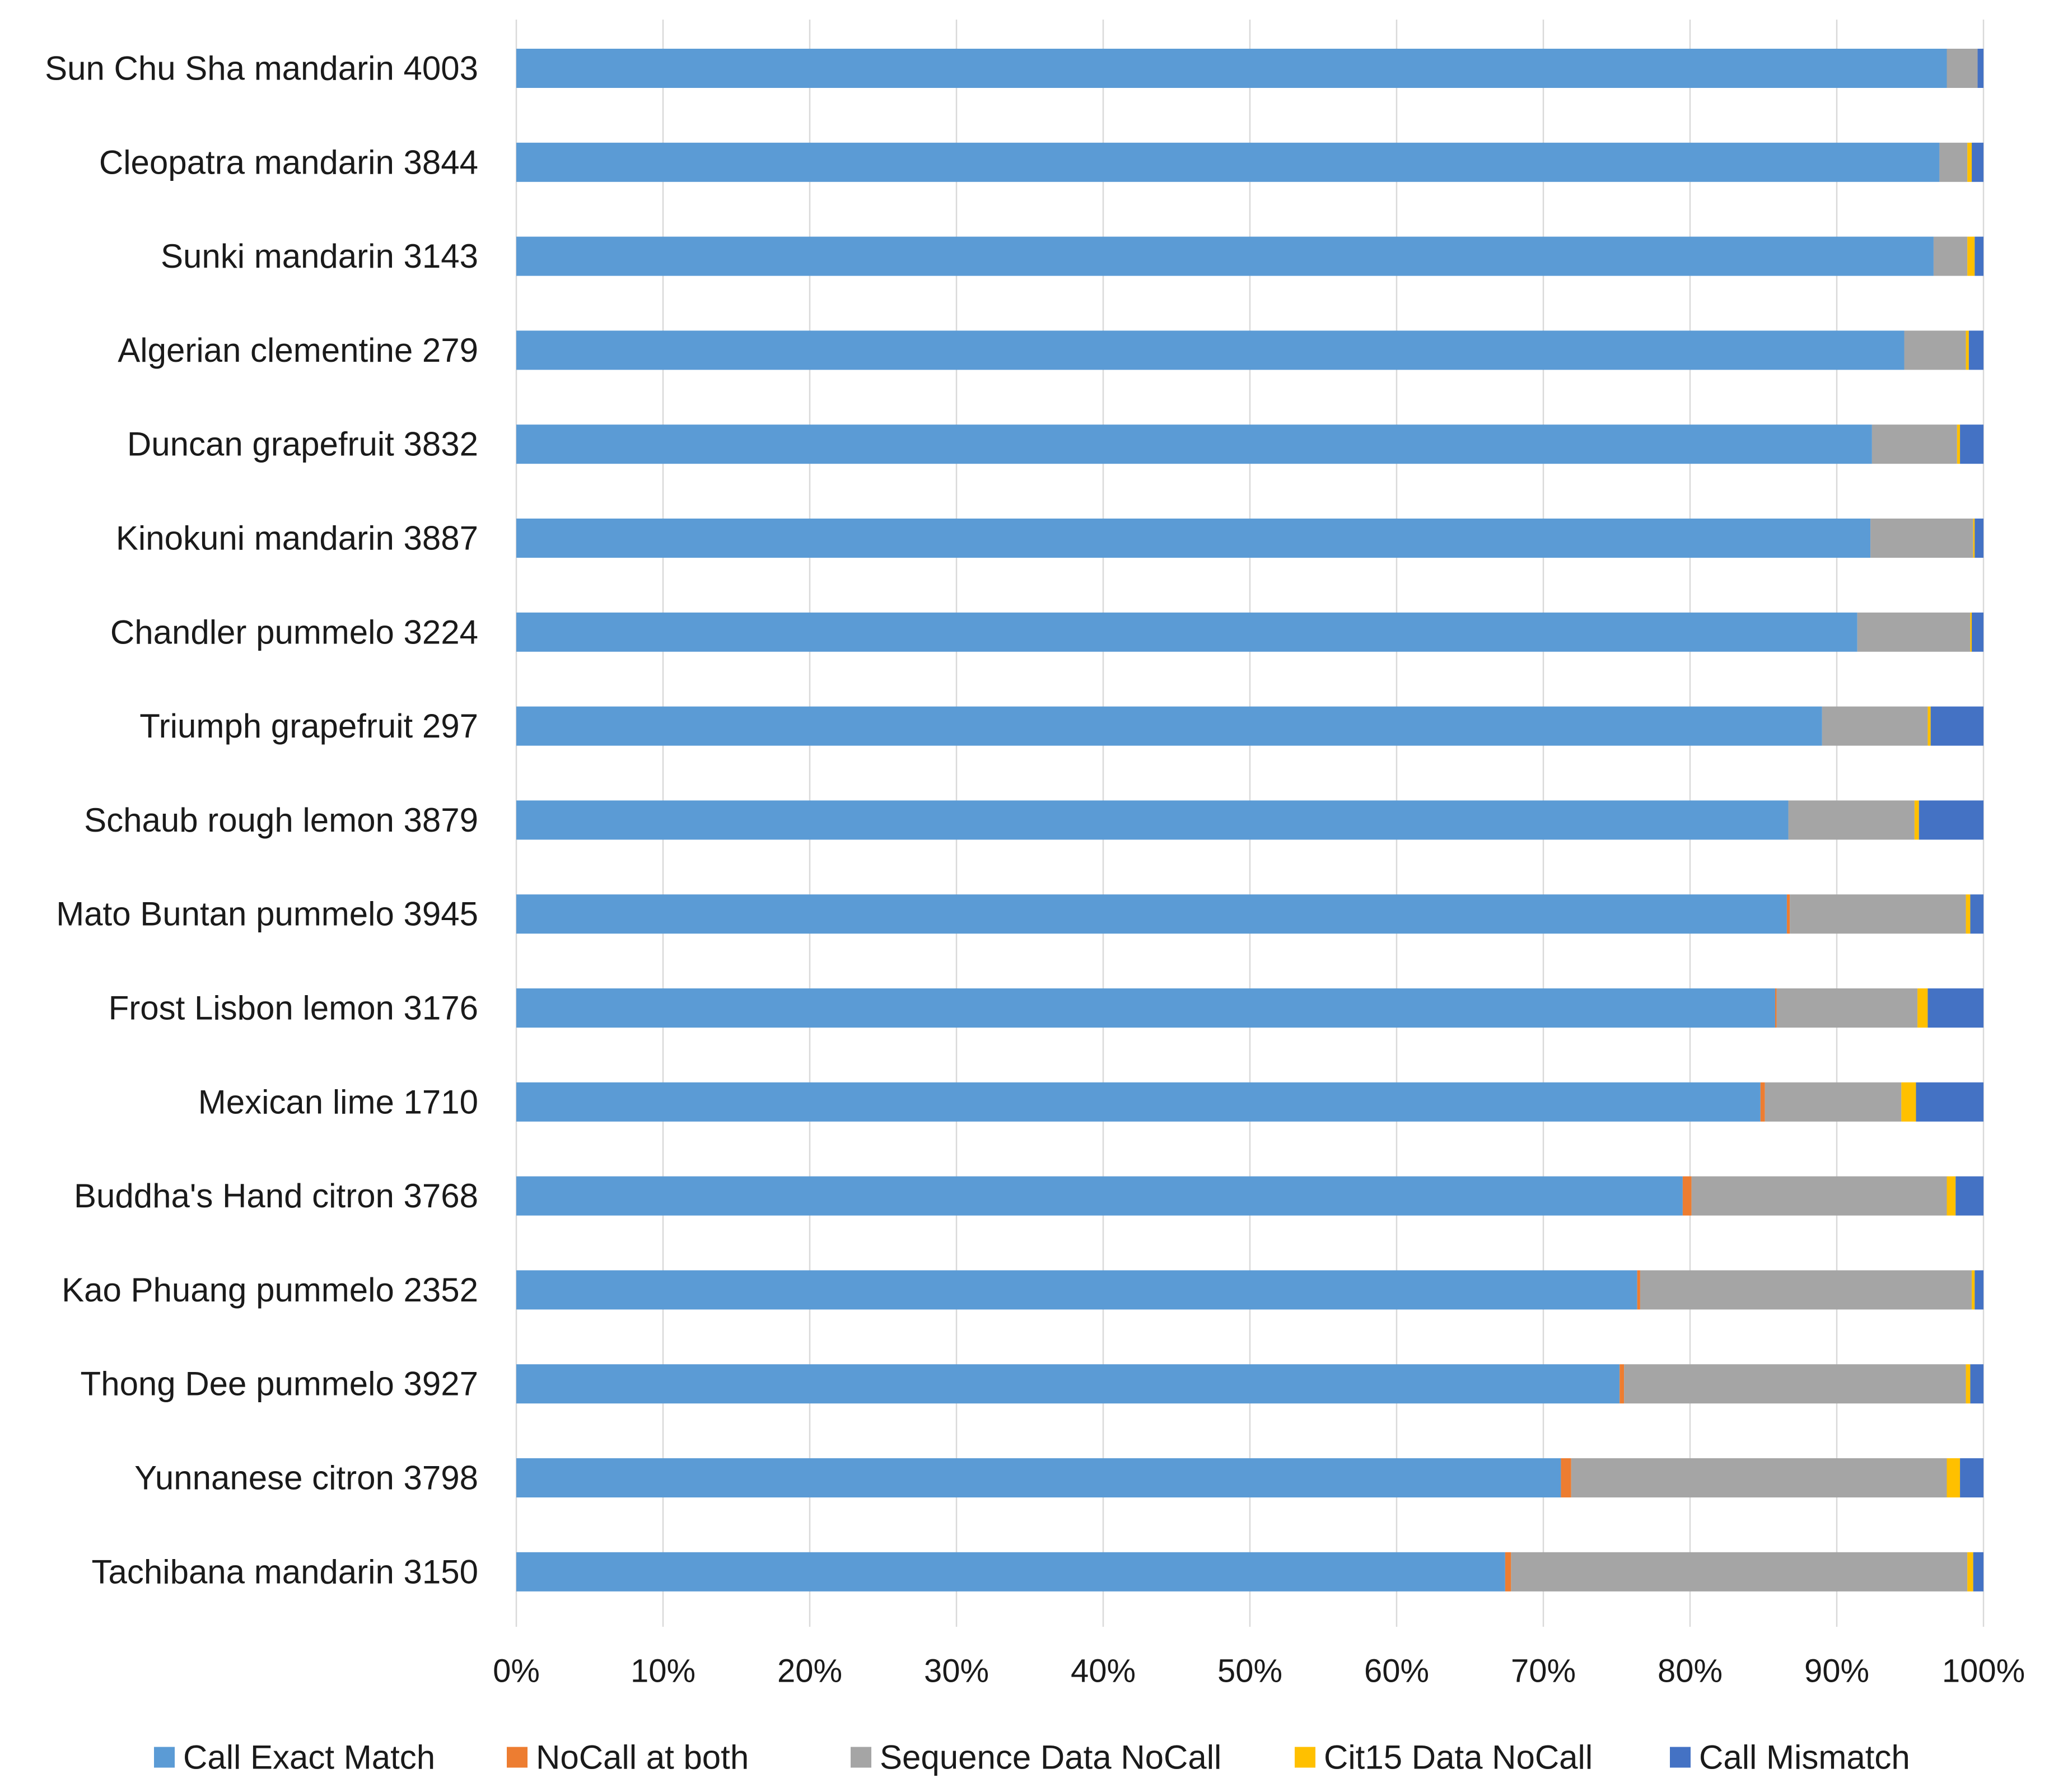 Image resolution: width=2049 pixels, height=1792 pixels. Describe the element at coordinates (1976, 1384) in the screenshot. I see `bar-thong-dee-pummelo-3927-call-mismatch` at that location.